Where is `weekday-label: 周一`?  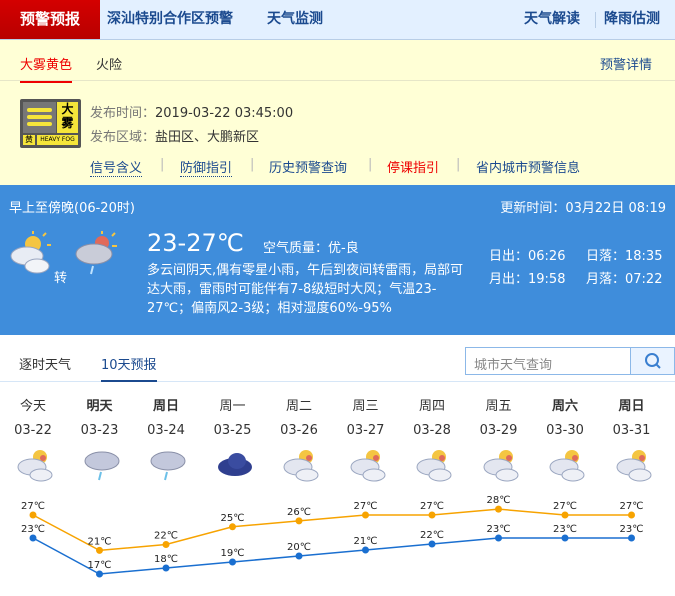
weekday-label: 周一 is located at coordinates (232, 406).